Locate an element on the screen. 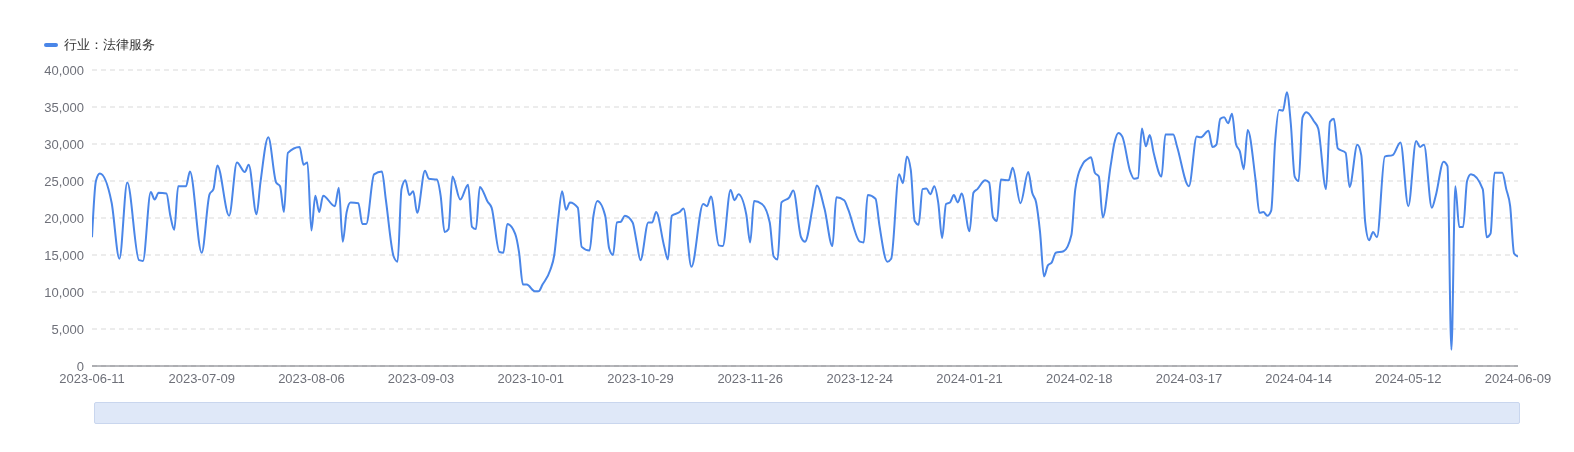 The width and height of the screenshot is (1574, 452). x-tick-label: 2024-04-14 is located at coordinates (1298, 379).